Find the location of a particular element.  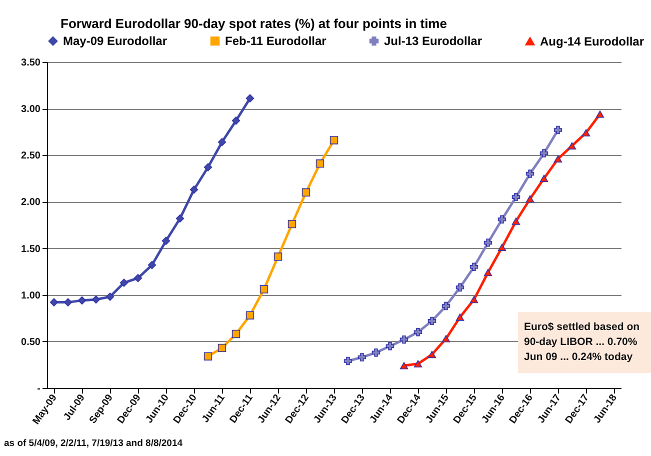

legend-label: May-09 Eurodollar is located at coordinates (115, 41).